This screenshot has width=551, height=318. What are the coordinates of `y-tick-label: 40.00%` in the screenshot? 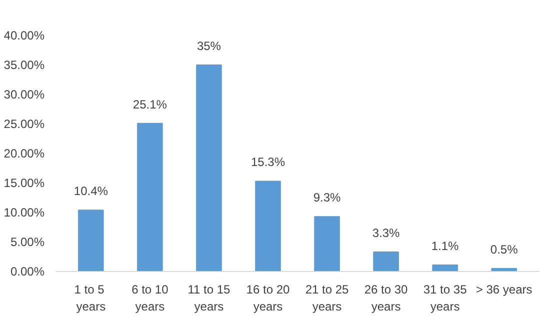 It's located at (24, 35).